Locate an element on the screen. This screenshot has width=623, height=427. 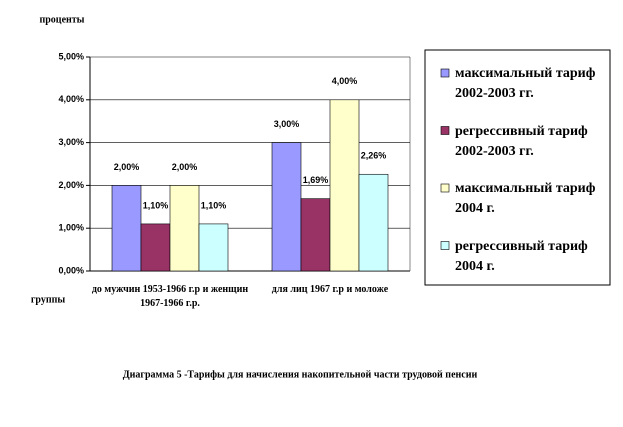
y-axis-label: проценты is located at coordinates (61, 19).